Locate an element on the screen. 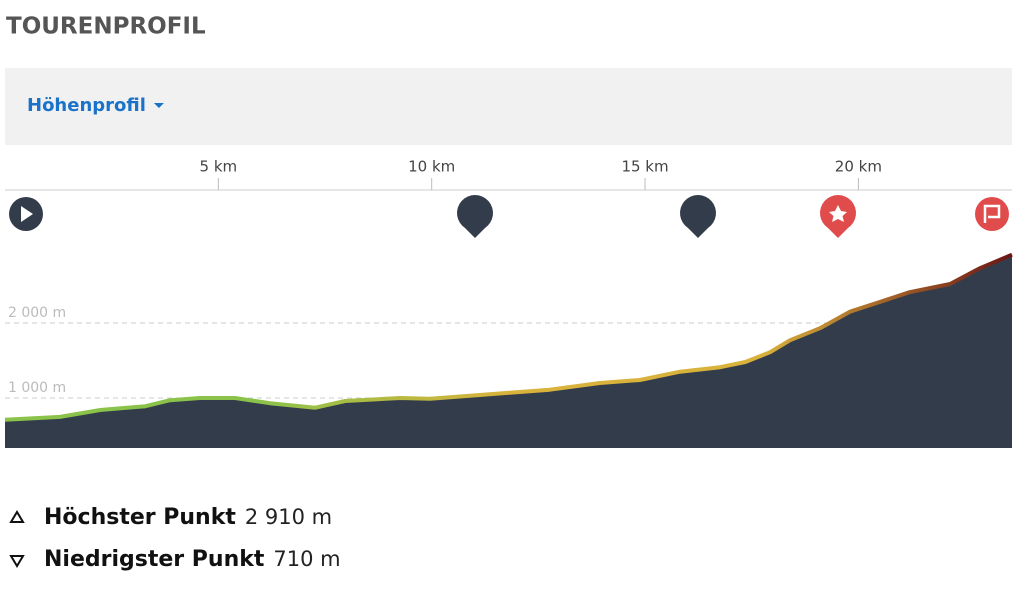 This screenshot has width=1034, height=600. dropdown: Höhenprofil is located at coordinates (95, 105).